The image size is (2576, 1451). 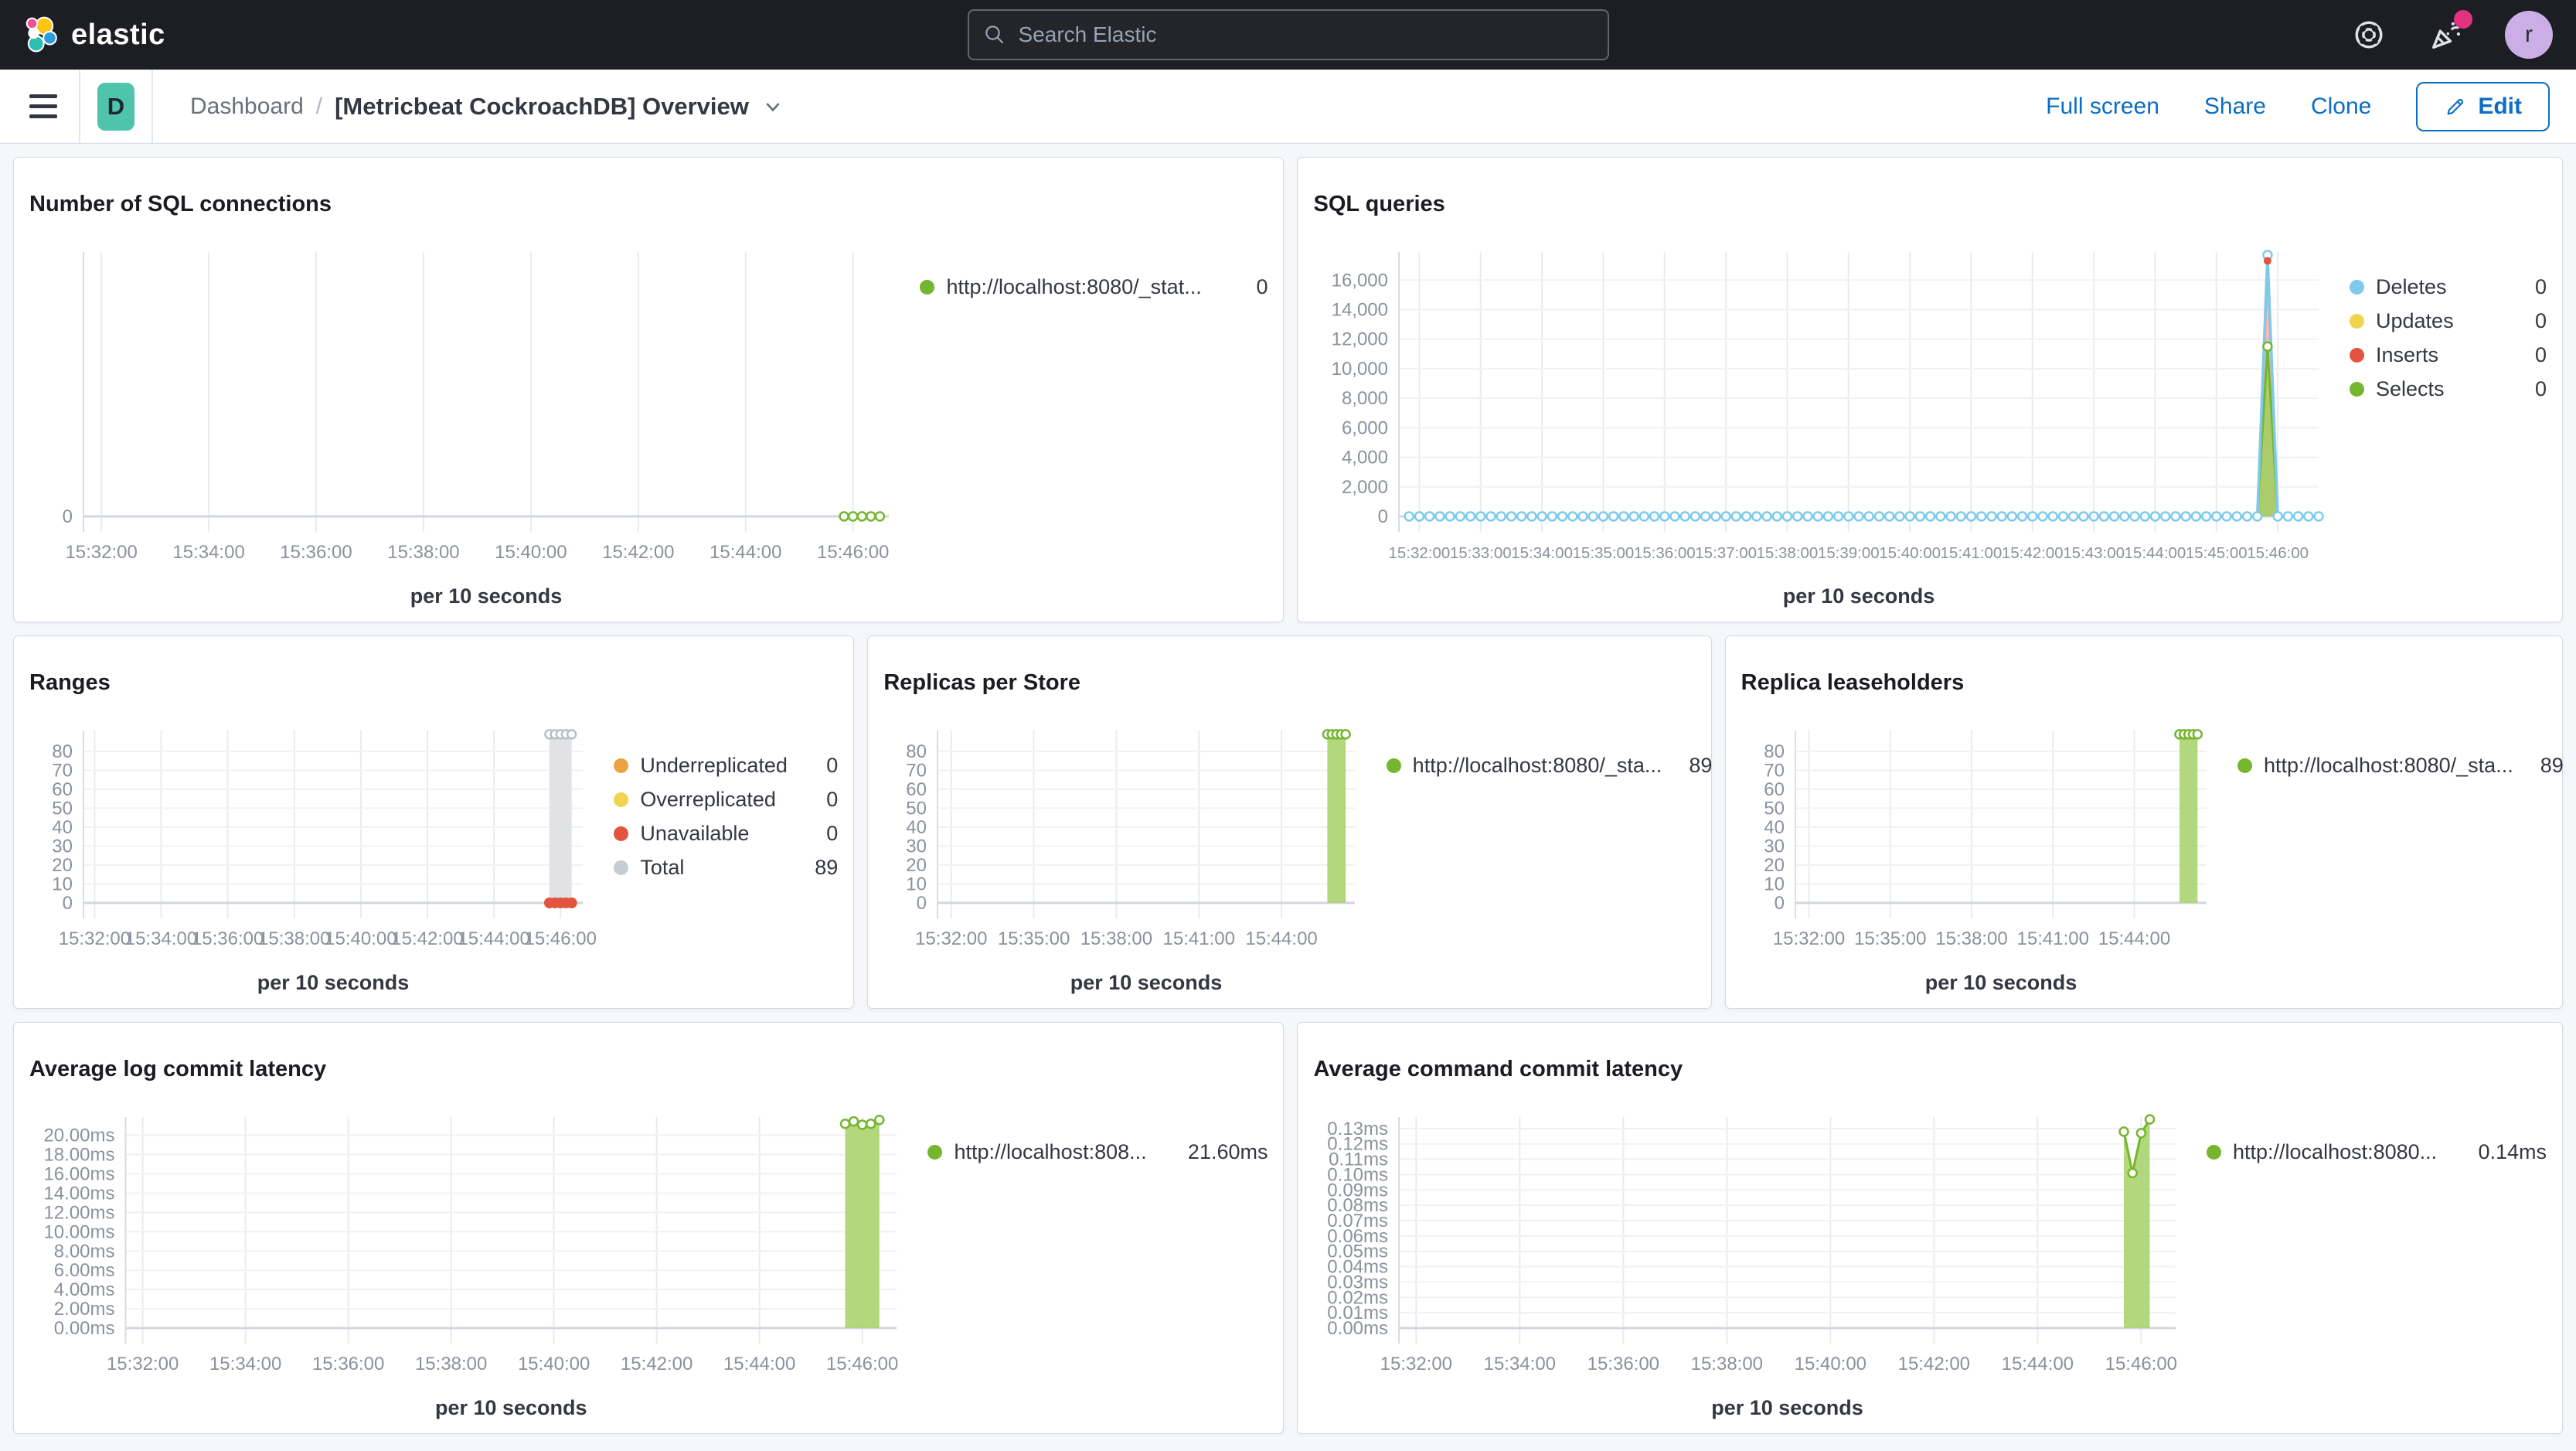 I want to click on svg-text: 10, so click(x=917, y=885).